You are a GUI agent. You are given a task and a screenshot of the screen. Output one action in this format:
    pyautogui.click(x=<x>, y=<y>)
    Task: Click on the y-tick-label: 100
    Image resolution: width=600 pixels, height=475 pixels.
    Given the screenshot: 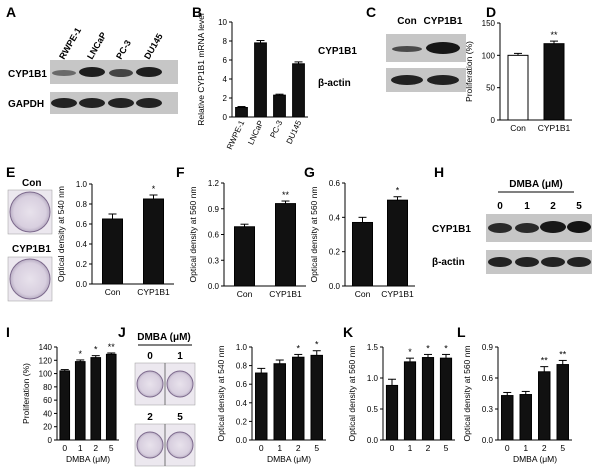 What is the action you would take?
    pyautogui.click(x=489, y=55)
    